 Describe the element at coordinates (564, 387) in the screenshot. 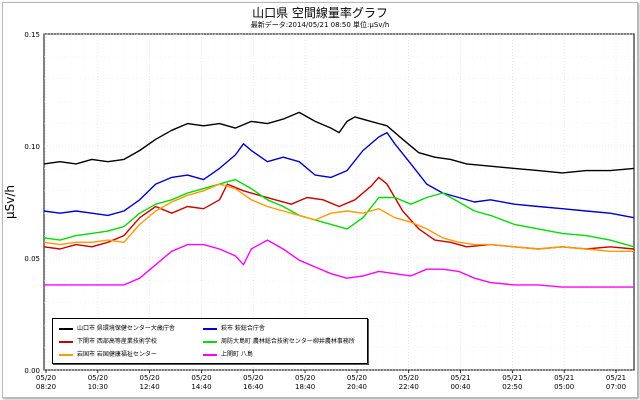

I see `x-tick-label-time: 05:00` at that location.